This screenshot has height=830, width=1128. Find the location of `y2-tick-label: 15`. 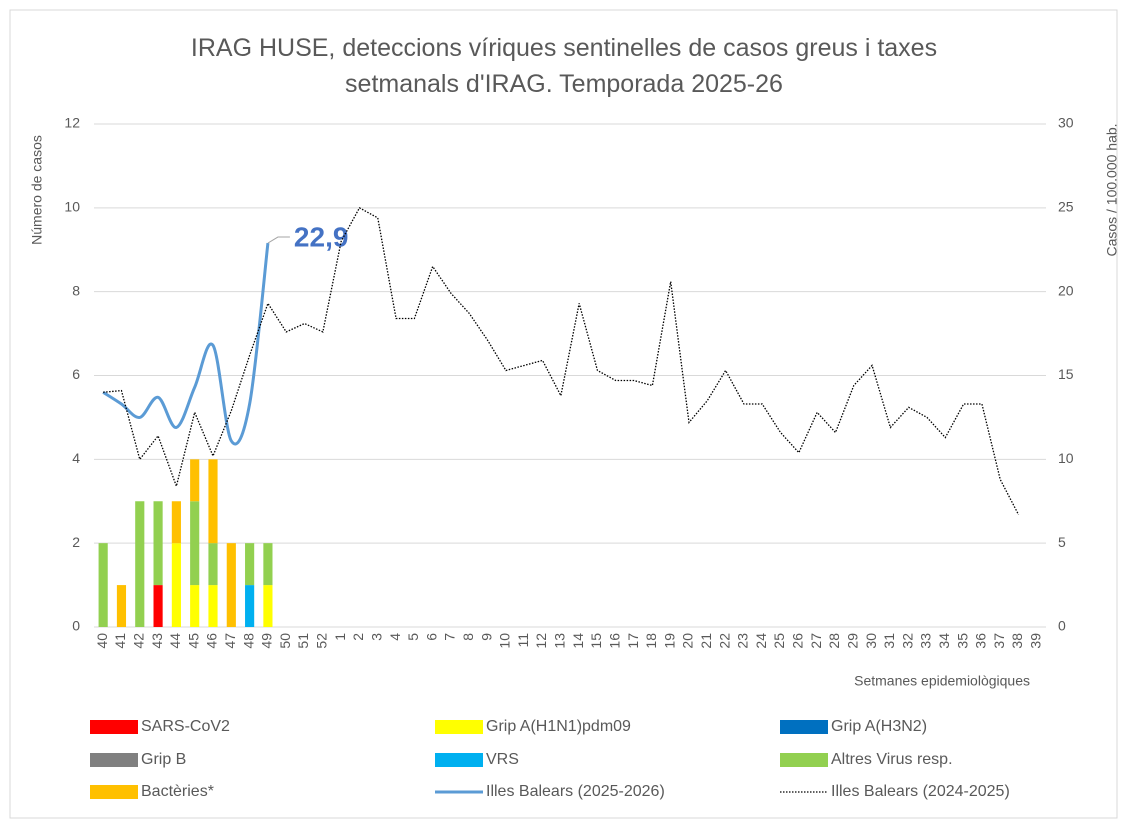

y2-tick-label: 15 is located at coordinates (1066, 374).